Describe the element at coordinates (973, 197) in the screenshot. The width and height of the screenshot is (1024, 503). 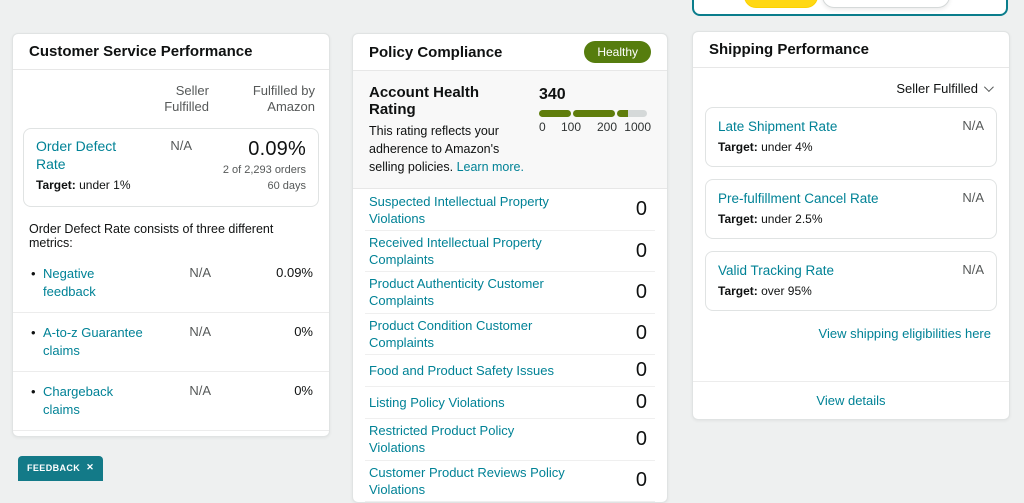
I see `pre-fulfillment-cancel-rate-value: N/A` at that location.